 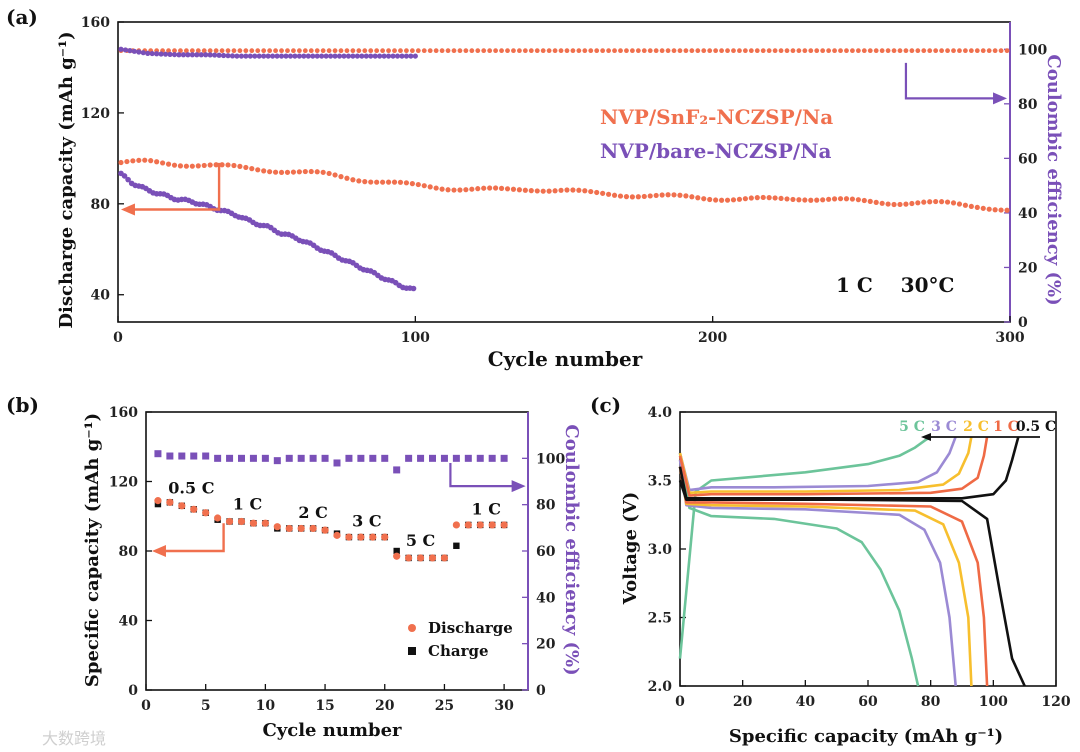 What do you see at coordinates (456, 545) in the screenshot?
I see `b-charge-point` at bounding box center [456, 545].